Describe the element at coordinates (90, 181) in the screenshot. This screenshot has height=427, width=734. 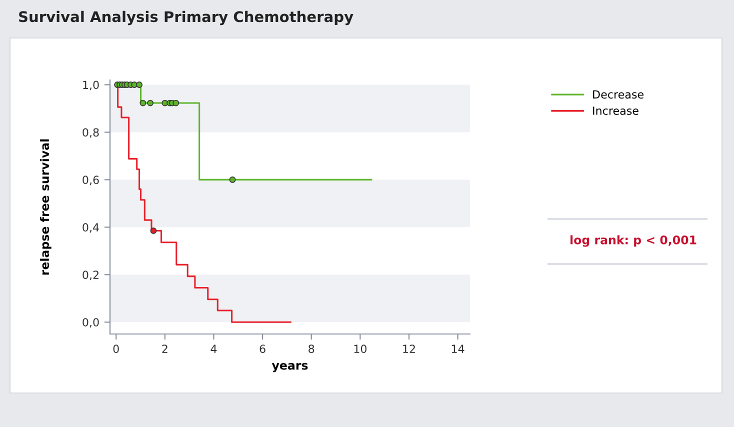
I see `y-tick-label: 0,6` at that location.